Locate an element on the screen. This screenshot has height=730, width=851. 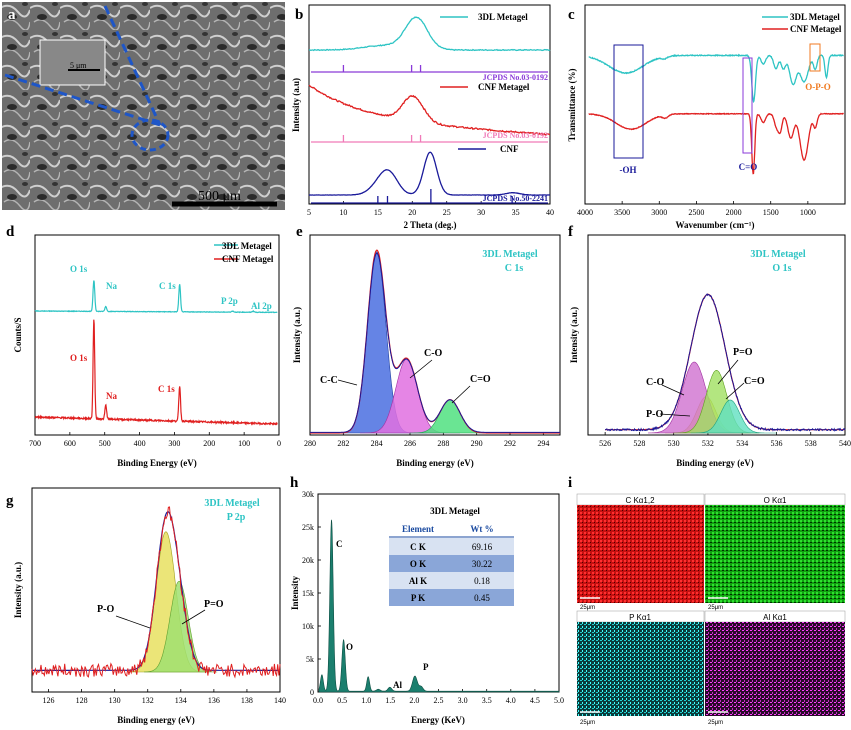
ref-label-3: JCPDS No.50-2241 is located at coordinates (515, 198).